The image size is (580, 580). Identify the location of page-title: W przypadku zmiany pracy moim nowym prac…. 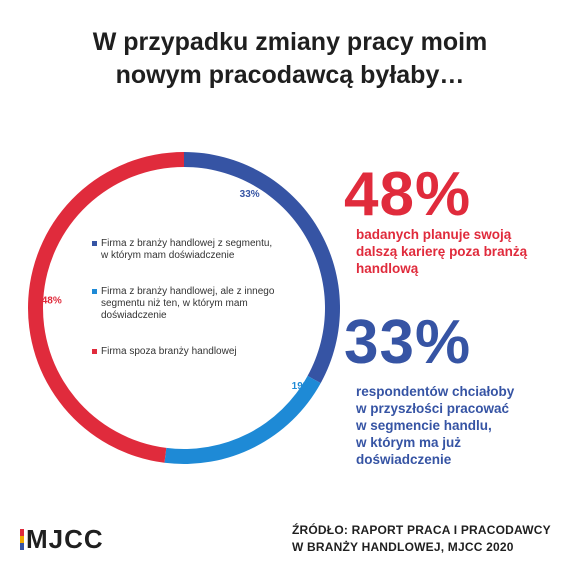
(290, 59).